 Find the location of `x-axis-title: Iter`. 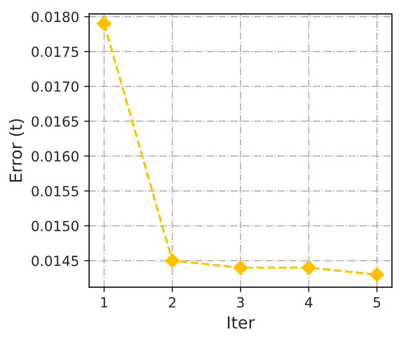

x-axis-title: Iter is located at coordinates (241, 322).